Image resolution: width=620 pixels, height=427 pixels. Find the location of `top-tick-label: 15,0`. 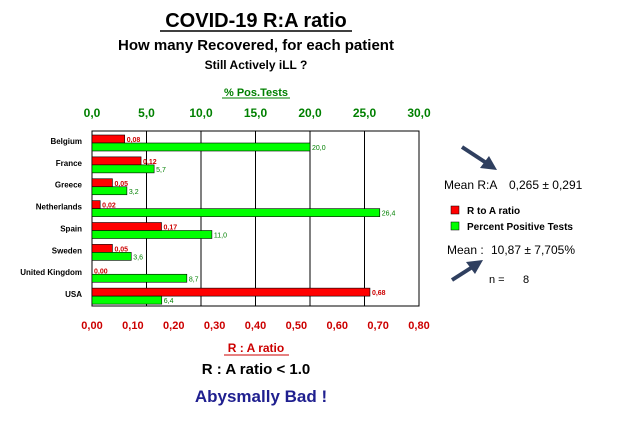

top-tick-label: 15,0 is located at coordinates (256, 113).